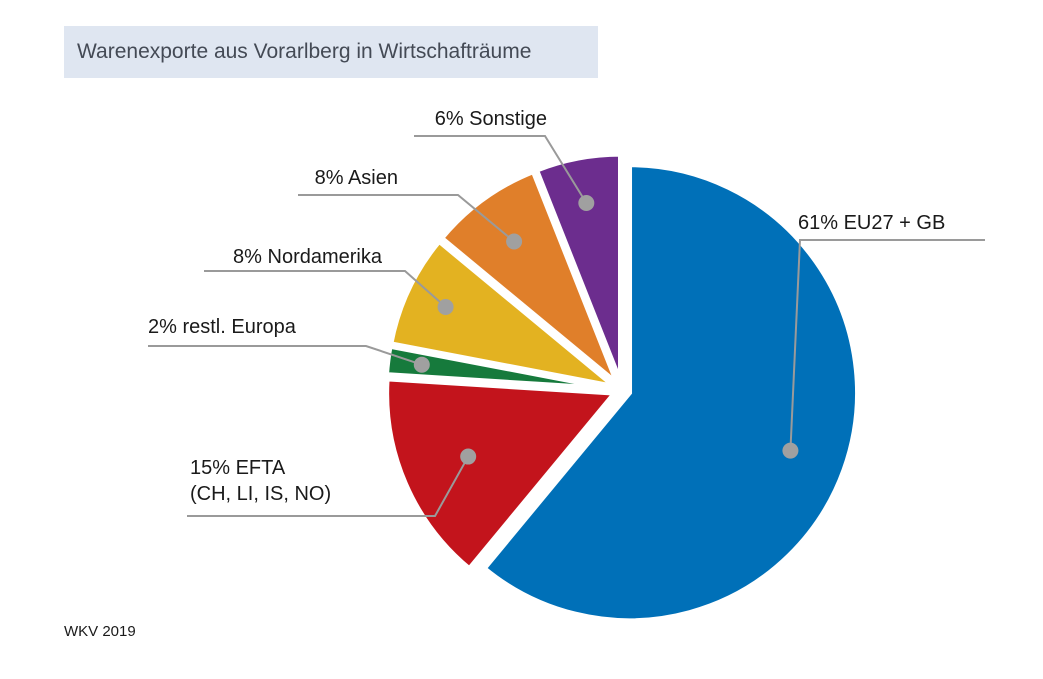  I want to click on slice-label: 8% Asien, so click(356, 178).